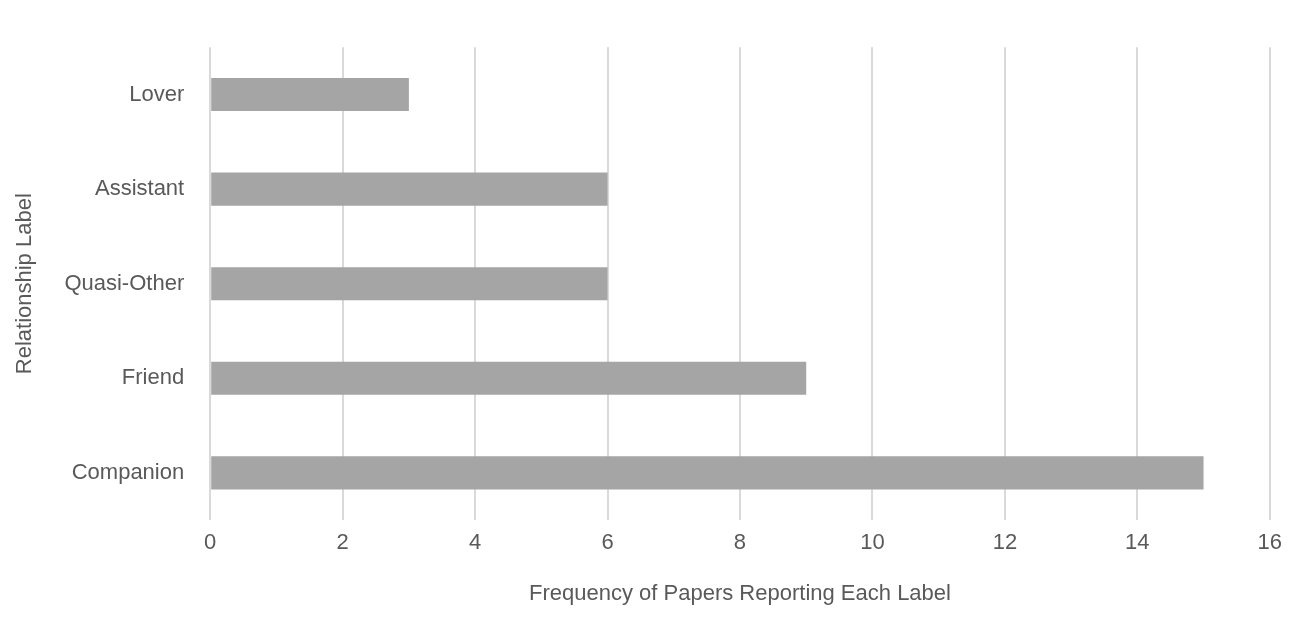  What do you see at coordinates (124, 282) in the screenshot?
I see `y-tick-label: Quasi-Other` at bounding box center [124, 282].